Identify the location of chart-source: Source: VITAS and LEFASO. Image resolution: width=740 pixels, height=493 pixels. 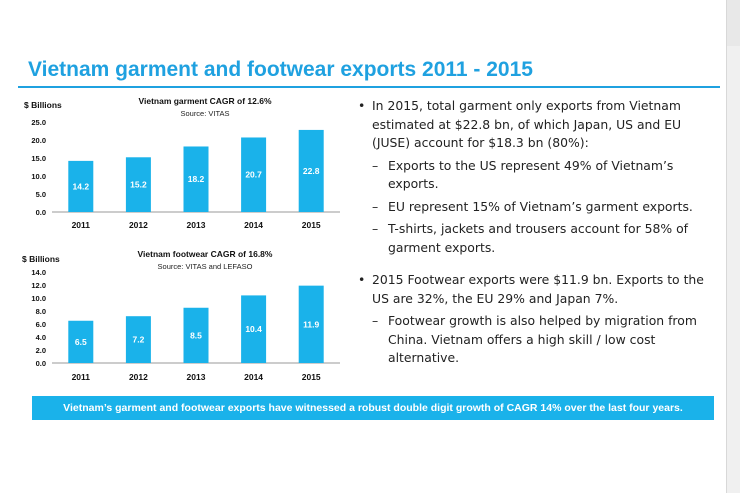
(205, 266).